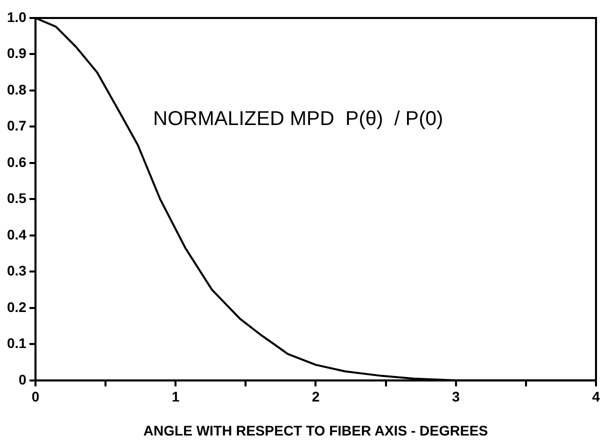 Image resolution: width=606 pixels, height=444 pixels. Describe the element at coordinates (298, 119) in the screenshot. I see `annotation: NORMALIZED MPD P(θ) / P(0)` at that location.